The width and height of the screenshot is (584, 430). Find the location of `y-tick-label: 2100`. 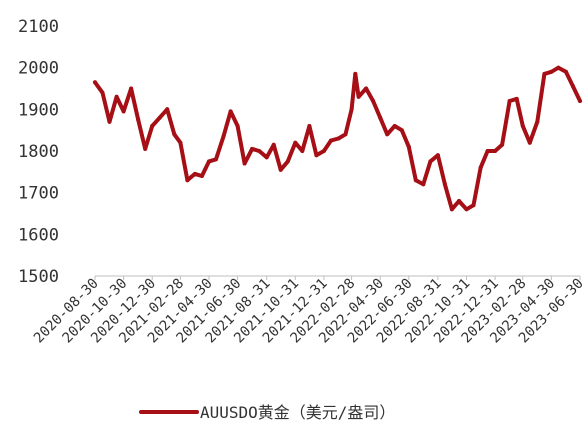

y-tick-label: 2100 is located at coordinates (38, 27).